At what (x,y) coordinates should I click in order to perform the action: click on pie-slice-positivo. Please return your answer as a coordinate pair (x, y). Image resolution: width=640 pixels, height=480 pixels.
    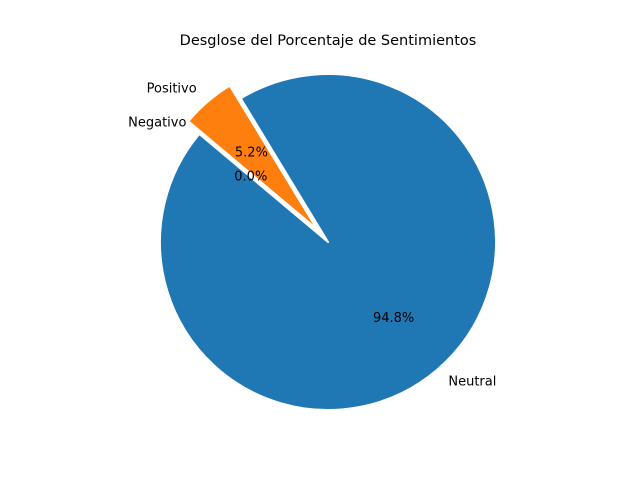
    Looking at the image, I should click on (253, 157).